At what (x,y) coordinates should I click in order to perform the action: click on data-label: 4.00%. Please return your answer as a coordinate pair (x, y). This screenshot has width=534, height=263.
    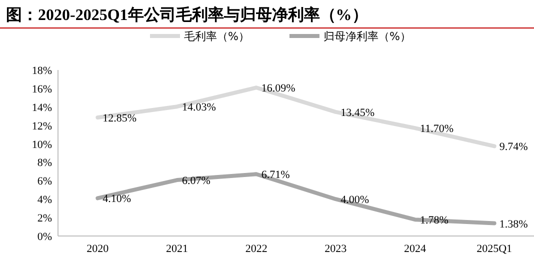
    Looking at the image, I should click on (355, 200).